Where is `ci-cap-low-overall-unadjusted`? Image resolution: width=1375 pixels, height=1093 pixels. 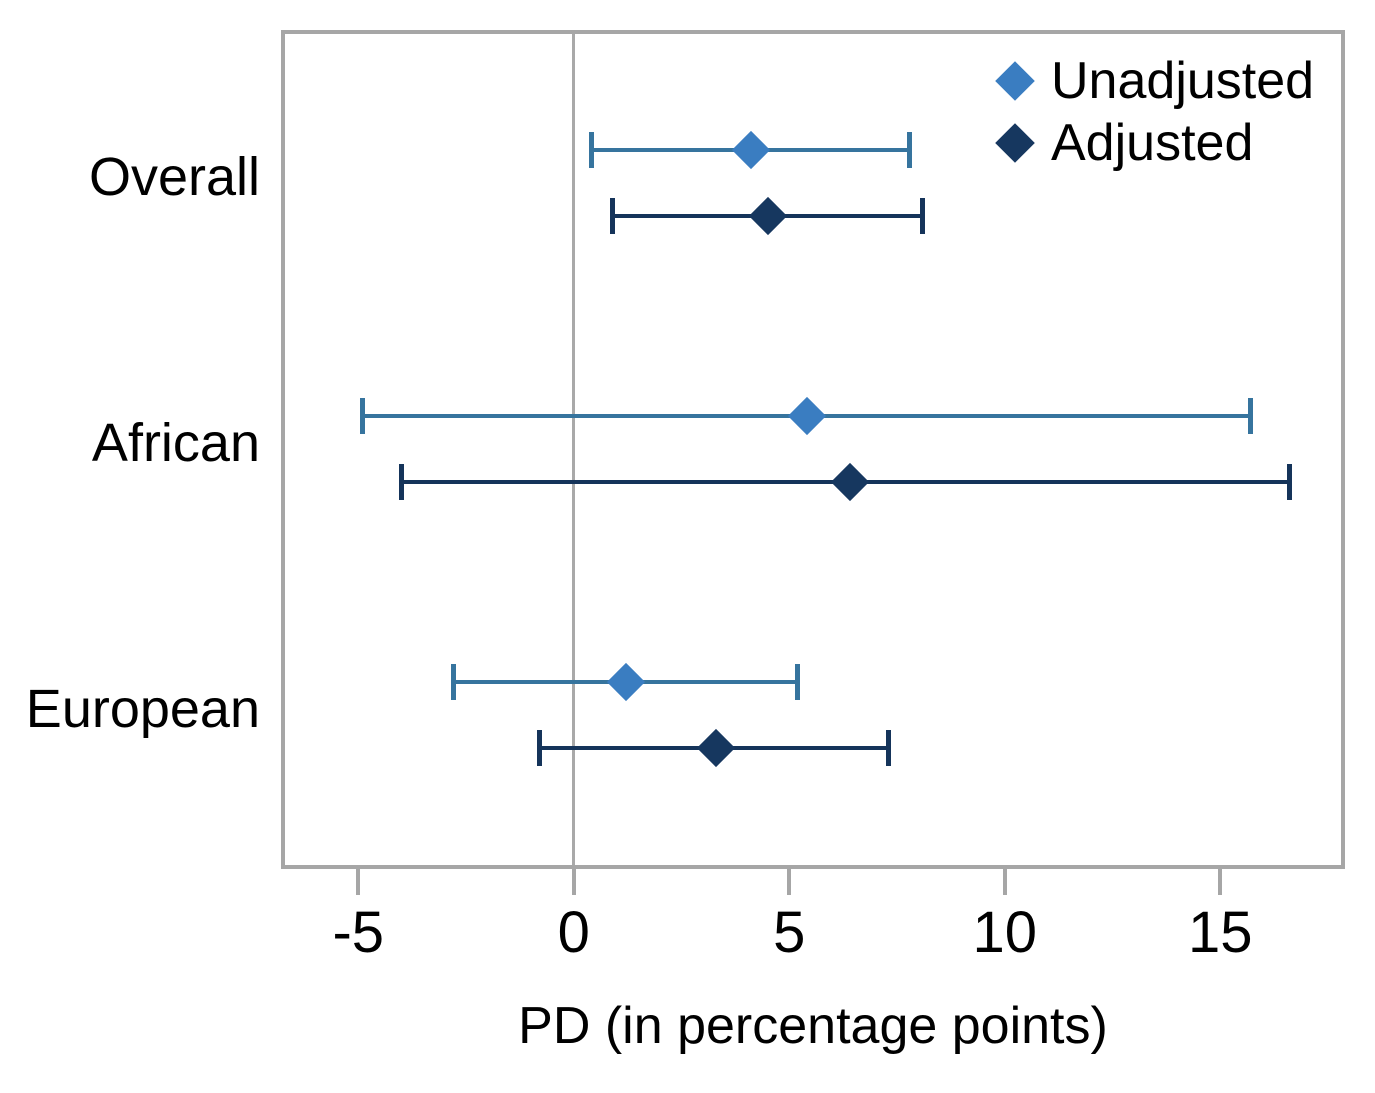
ci-cap-low-overall-unadjusted is located at coordinates (591, 150).